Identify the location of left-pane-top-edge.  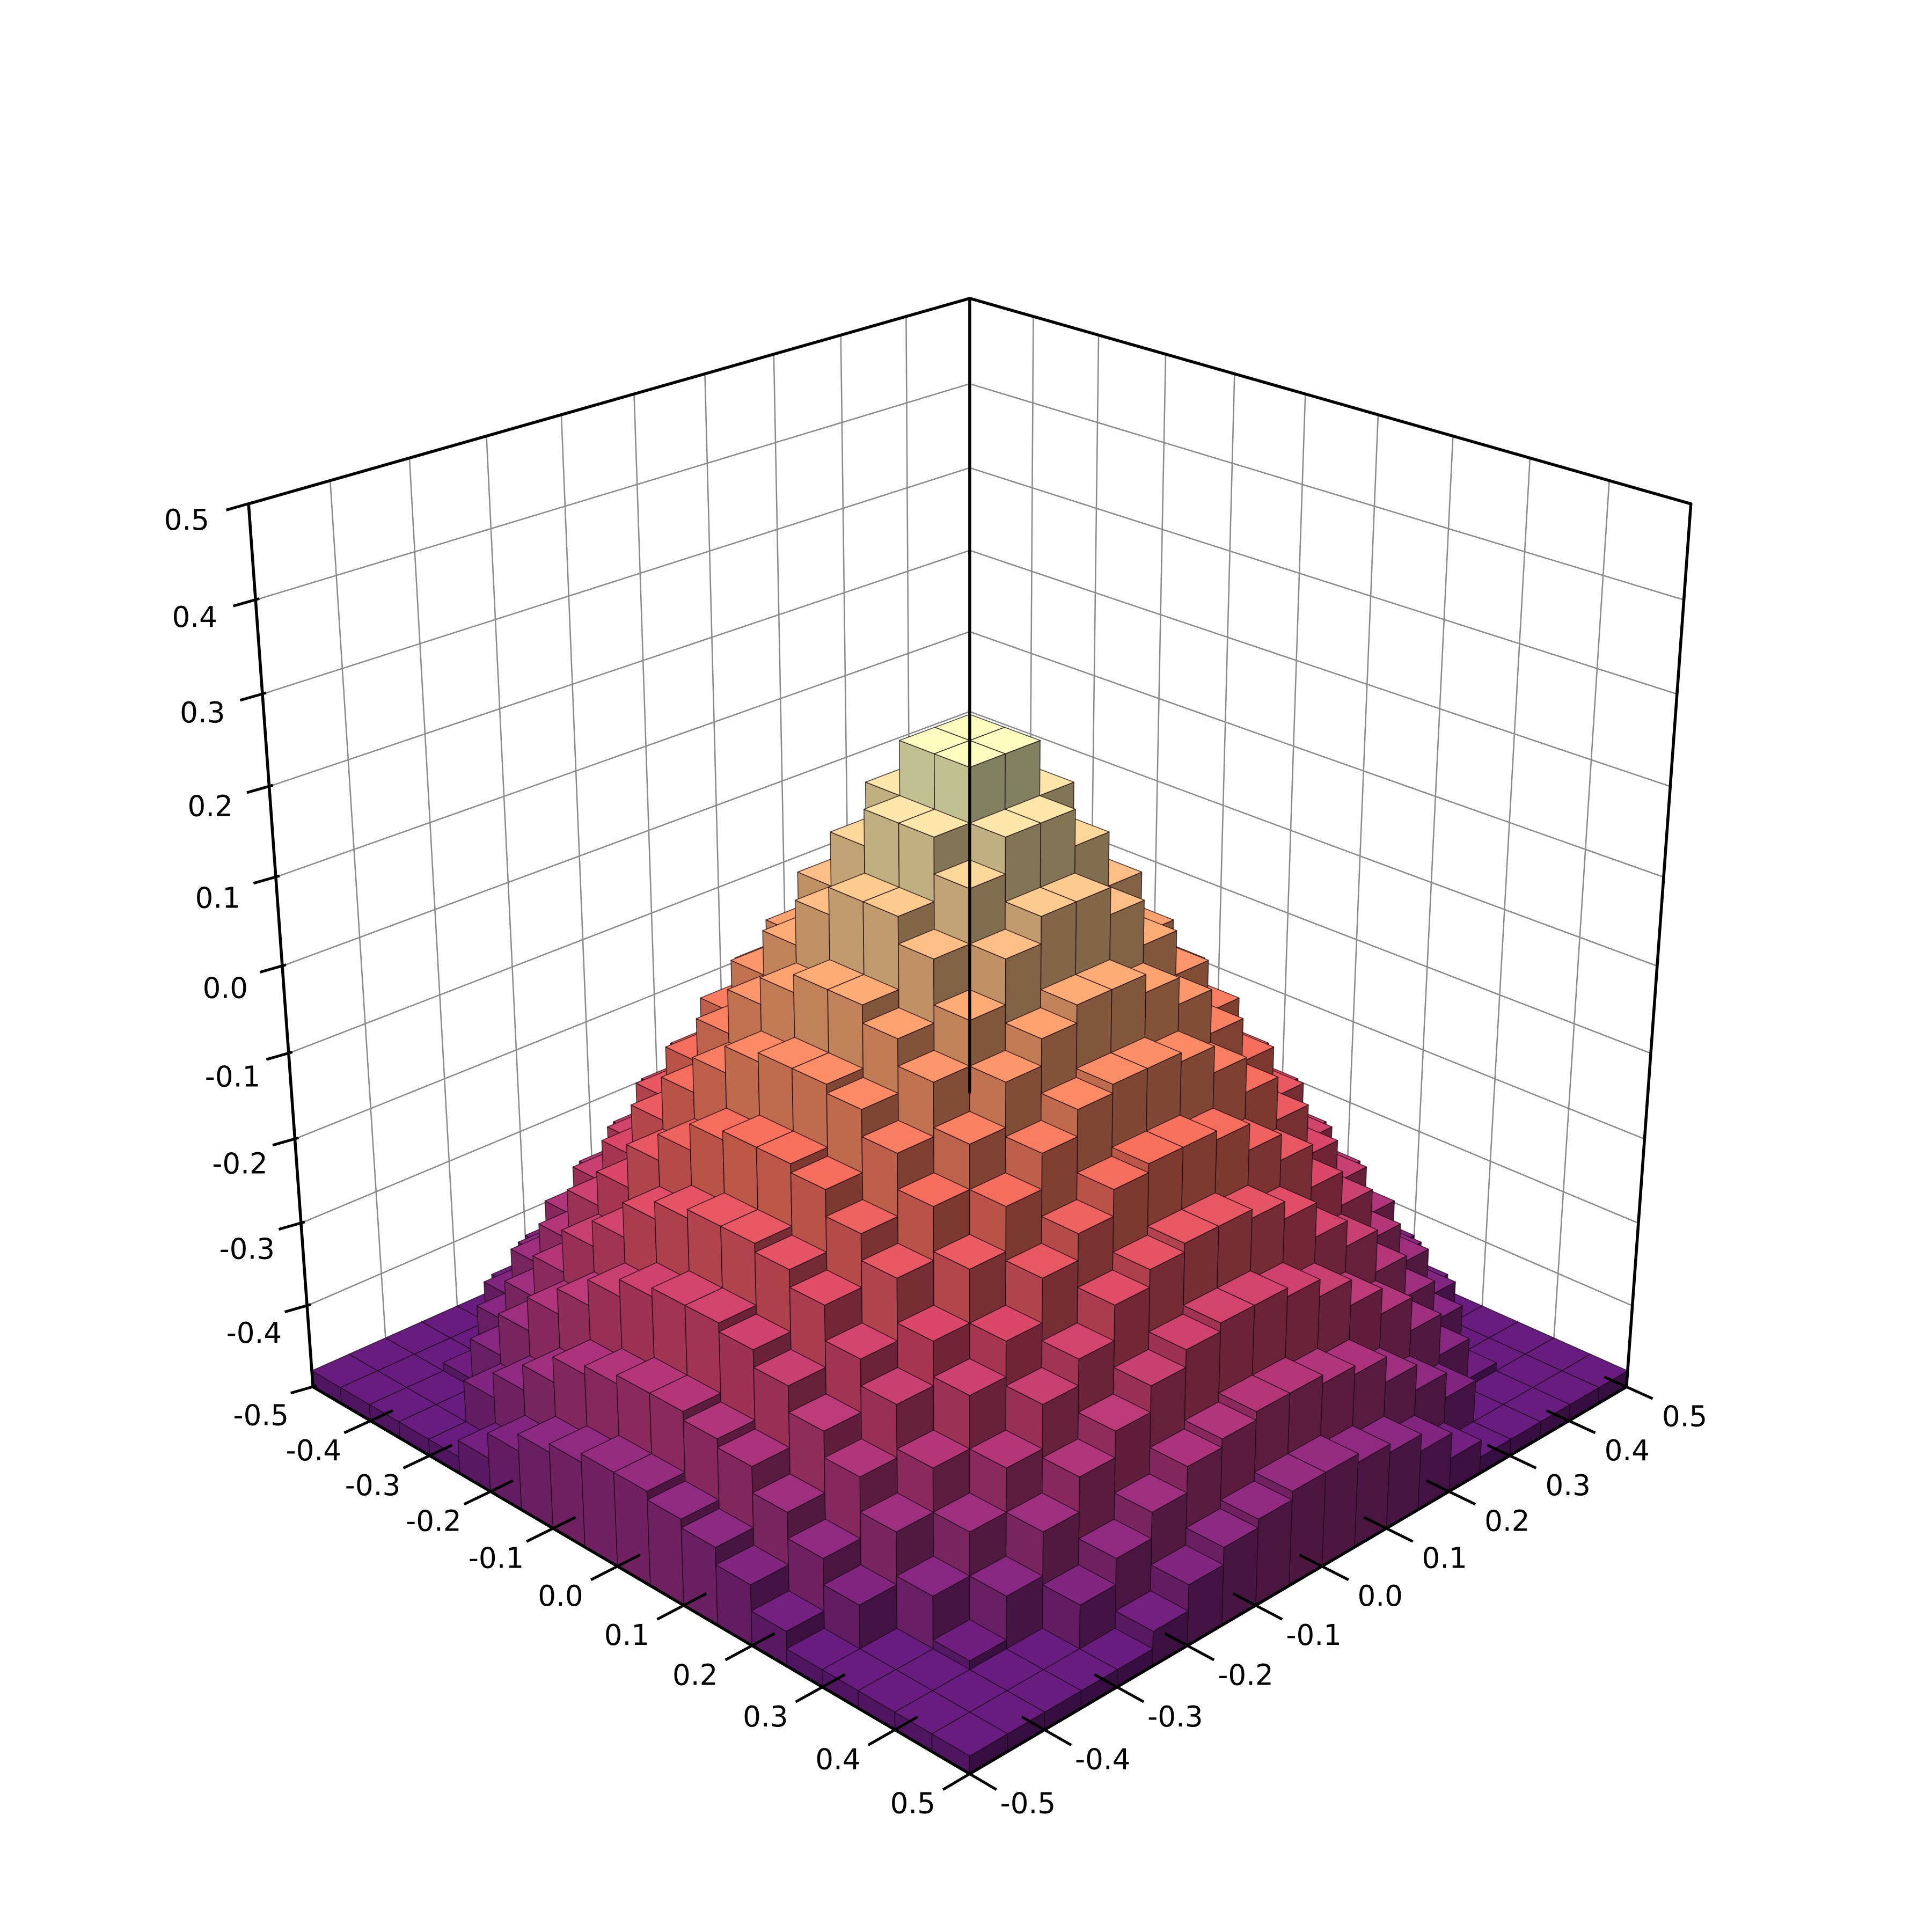
(609, 401).